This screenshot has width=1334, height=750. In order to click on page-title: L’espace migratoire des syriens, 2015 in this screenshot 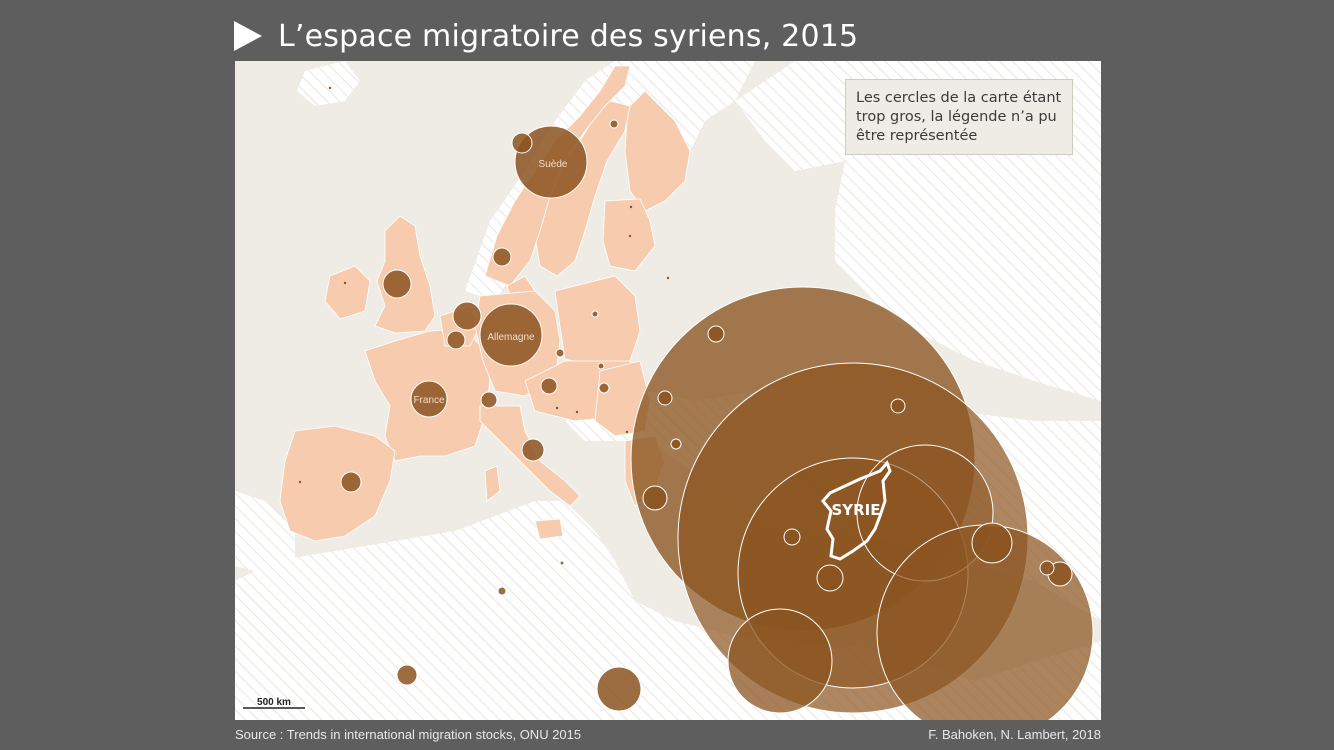, I will do `click(568, 36)`.